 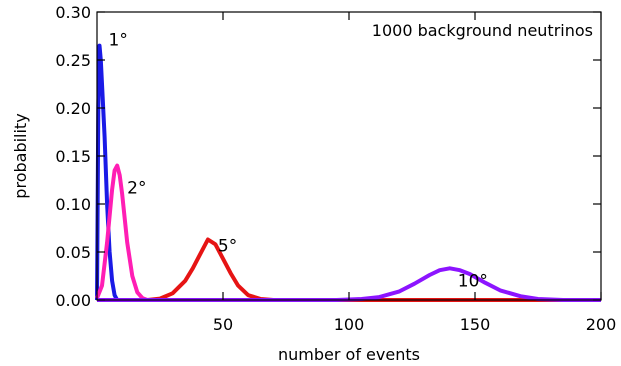 What do you see at coordinates (73, 156) in the screenshot?
I see `y-tick-label: 0.15` at bounding box center [73, 156].